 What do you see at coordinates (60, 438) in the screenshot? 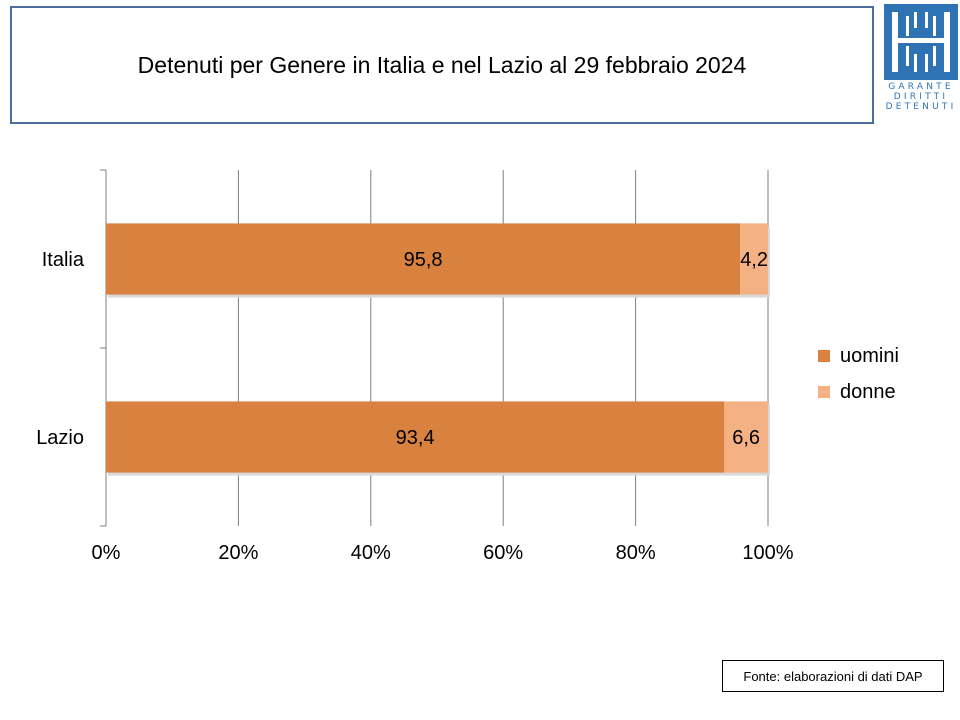
I see `category-label: Lazio` at bounding box center [60, 438].